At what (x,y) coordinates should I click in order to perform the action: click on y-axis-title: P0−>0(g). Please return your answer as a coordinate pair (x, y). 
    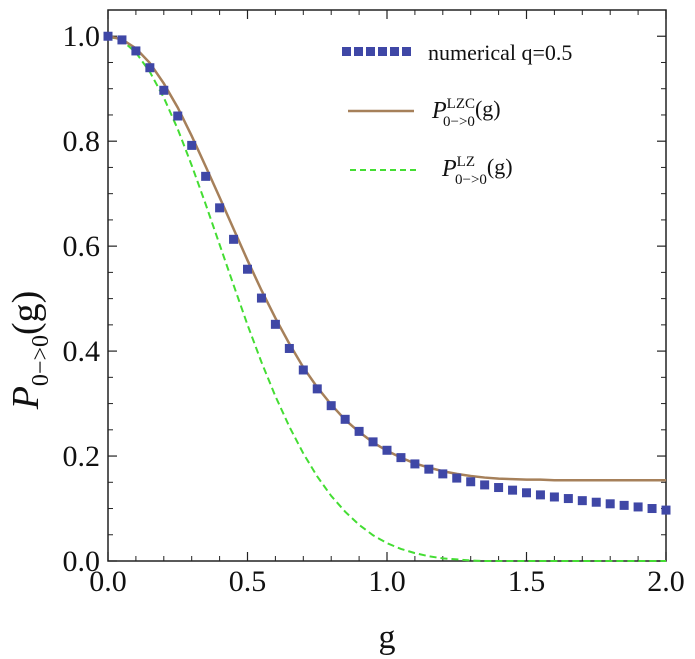
    Looking at the image, I should click on (29, 351).